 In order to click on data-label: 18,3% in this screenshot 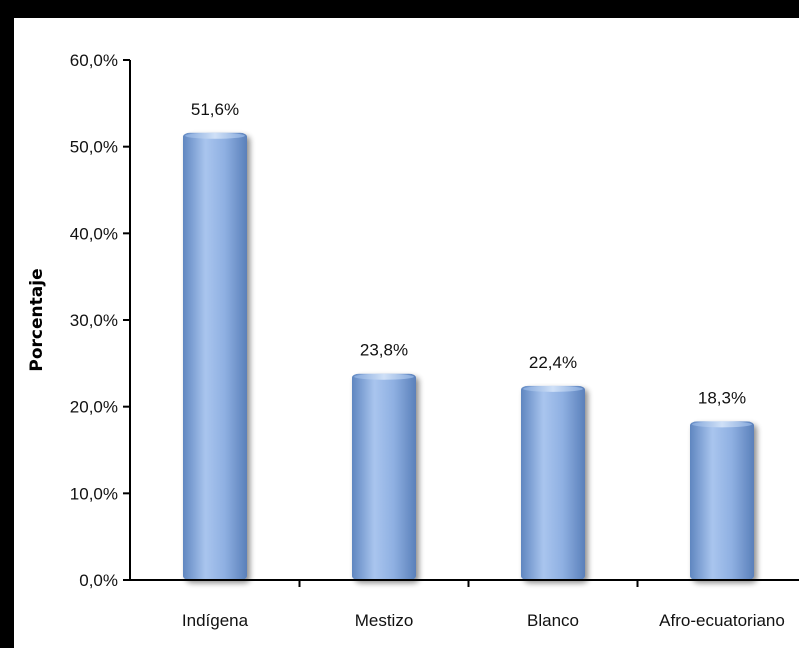, I will do `click(722, 397)`.